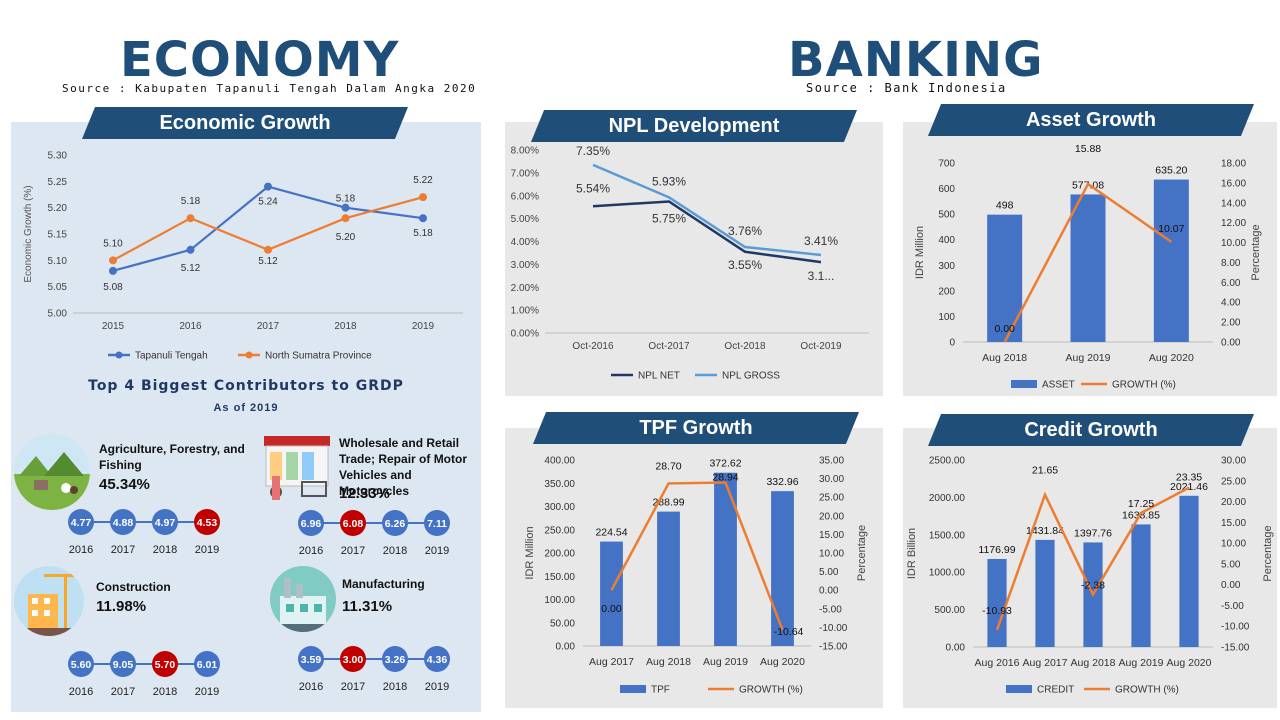 Image resolution: width=1280 pixels, height=720 pixels. Describe the element at coordinates (345, 326) in the screenshot. I see `x-tick-label: 2018` at that location.